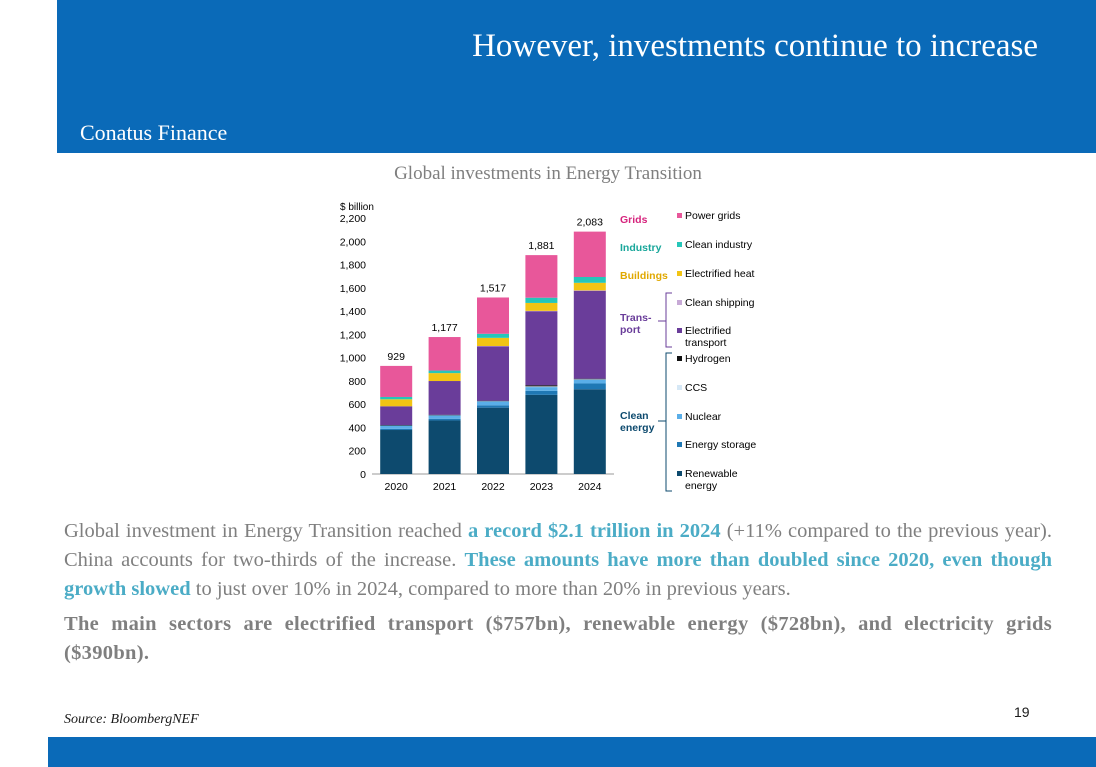 Image resolution: width=1096 pixels, height=767 pixels. I want to click on legend-label: Electrified transport, so click(708, 337).